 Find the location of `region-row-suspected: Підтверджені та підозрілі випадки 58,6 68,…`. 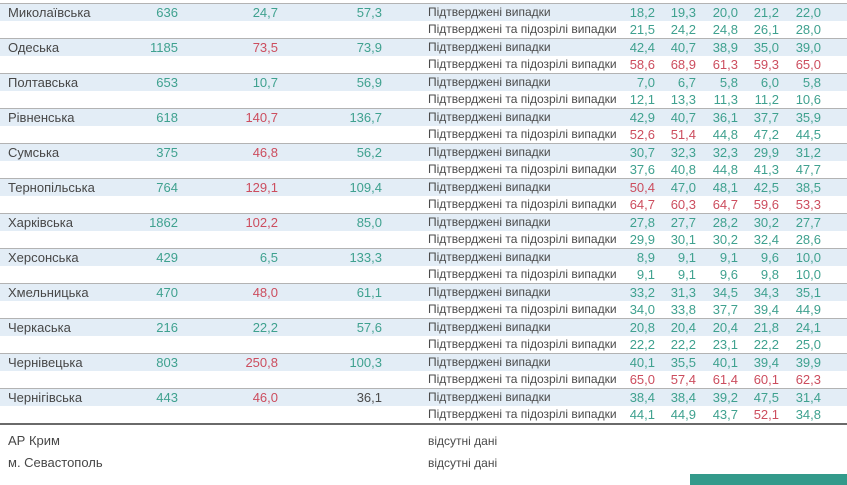

region-row-suspected: Підтверджені та підозрілі випадки 58,6 68,… is located at coordinates (423, 64).